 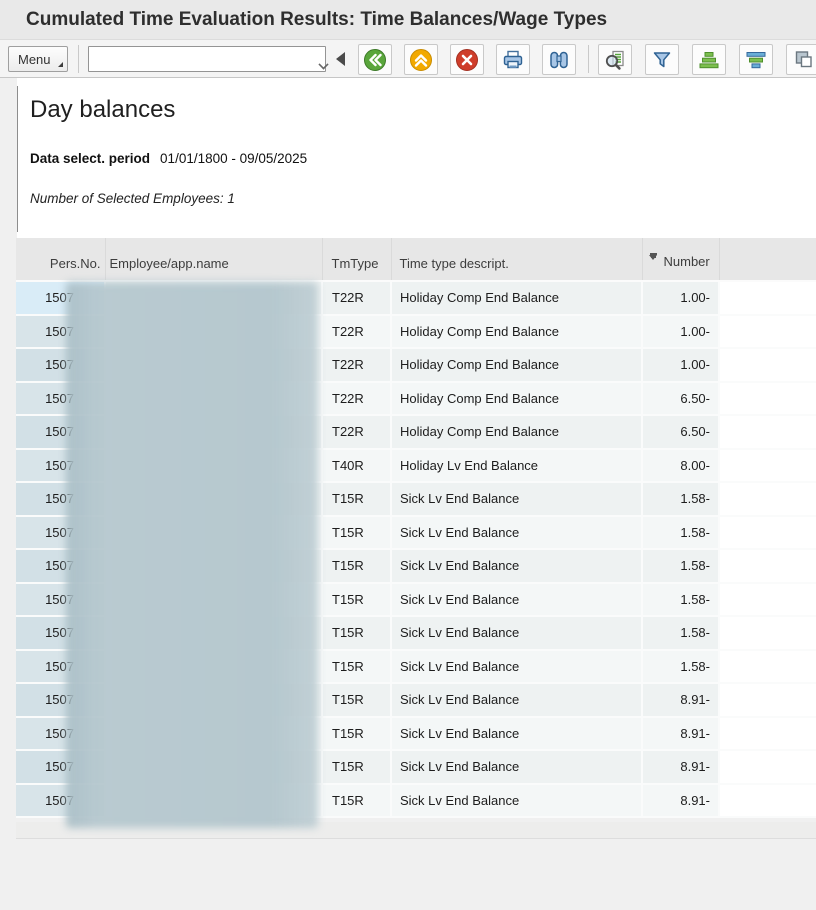 What do you see at coordinates (357, 465) in the screenshot?
I see `cell-tmtype: T40R` at bounding box center [357, 465].